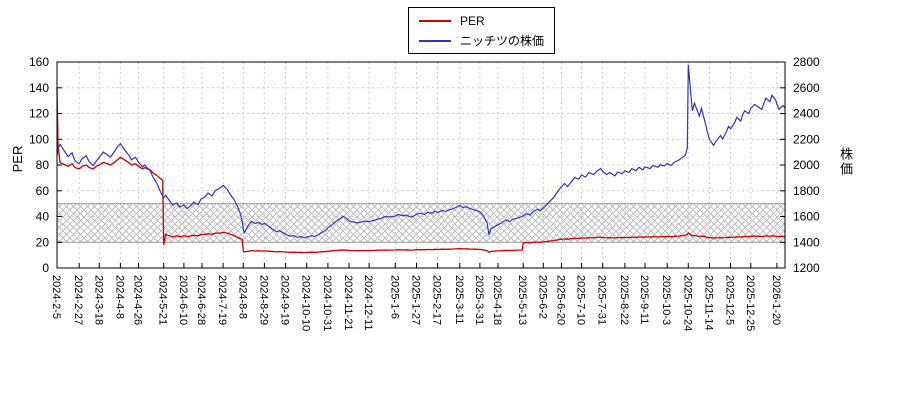  Describe the element at coordinates (98, 300) in the screenshot. I see `x-tick-label: 2024-3-18` at that location.